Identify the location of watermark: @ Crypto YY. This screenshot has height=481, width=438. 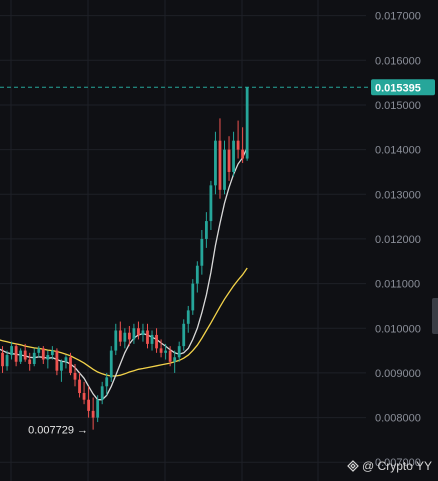
(389, 466).